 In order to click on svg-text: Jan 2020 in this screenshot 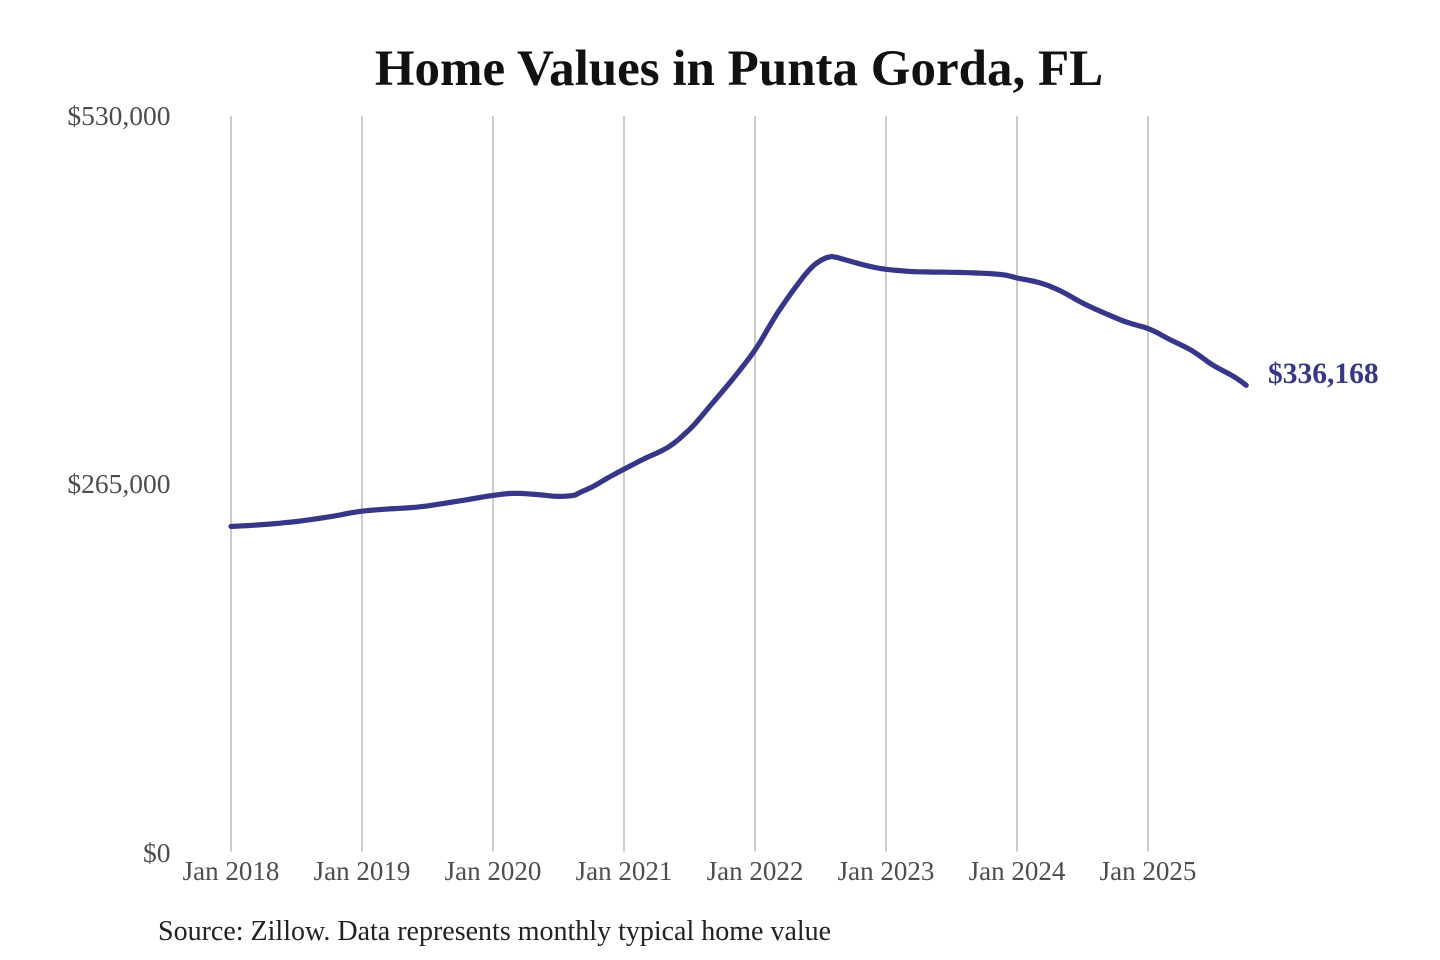, I will do `click(493, 871)`.